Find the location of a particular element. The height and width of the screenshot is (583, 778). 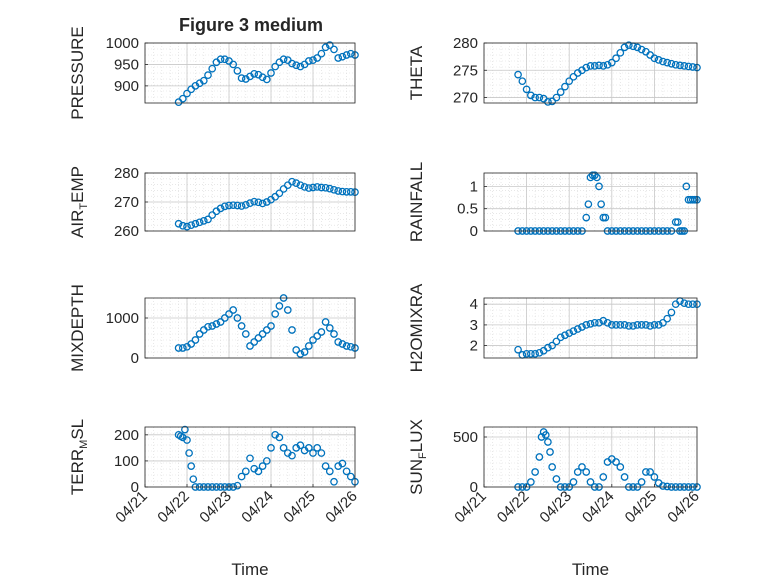

y-axis-label: AIRTEMP is located at coordinates (79, 202).